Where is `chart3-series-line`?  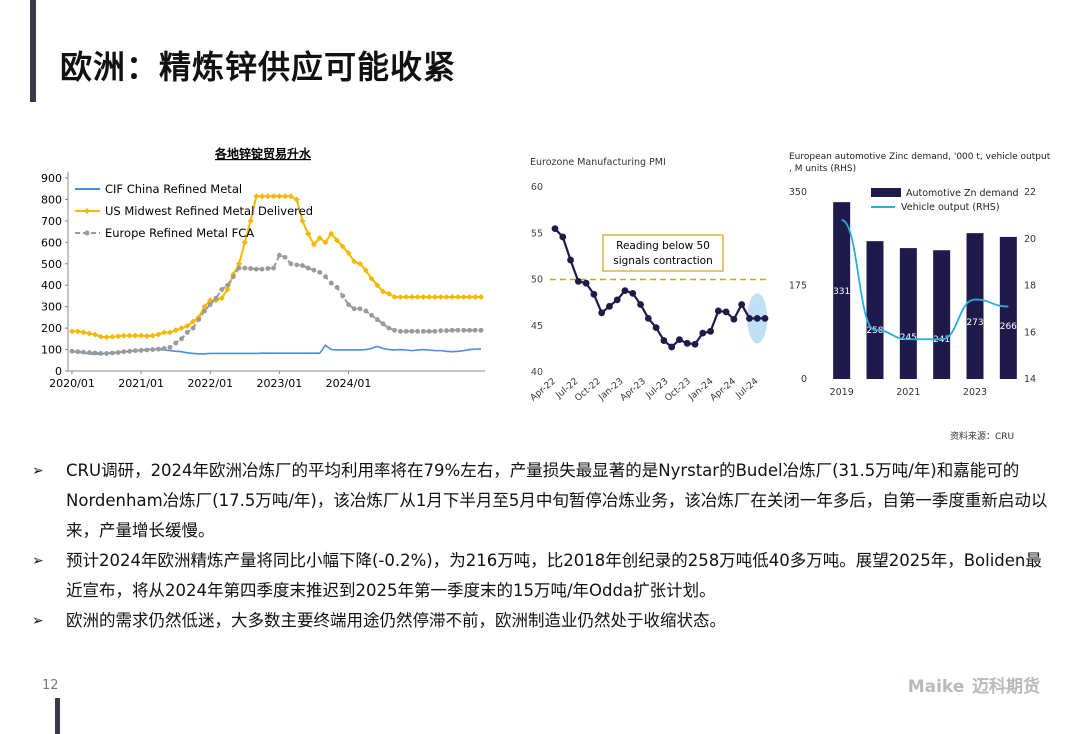
chart3-series-line is located at coordinates (925, 280).